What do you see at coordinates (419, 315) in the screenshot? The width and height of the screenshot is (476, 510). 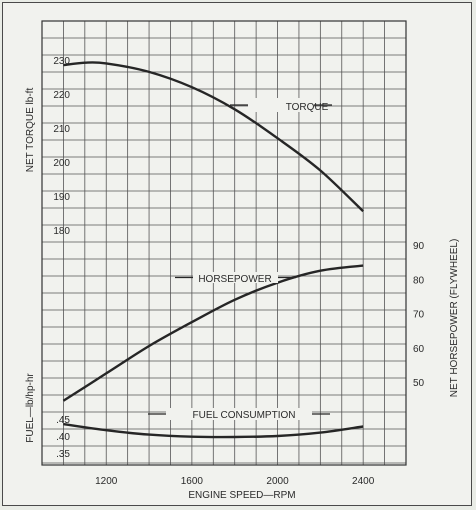 I see `horsepower-tick-label: 70` at bounding box center [419, 315].